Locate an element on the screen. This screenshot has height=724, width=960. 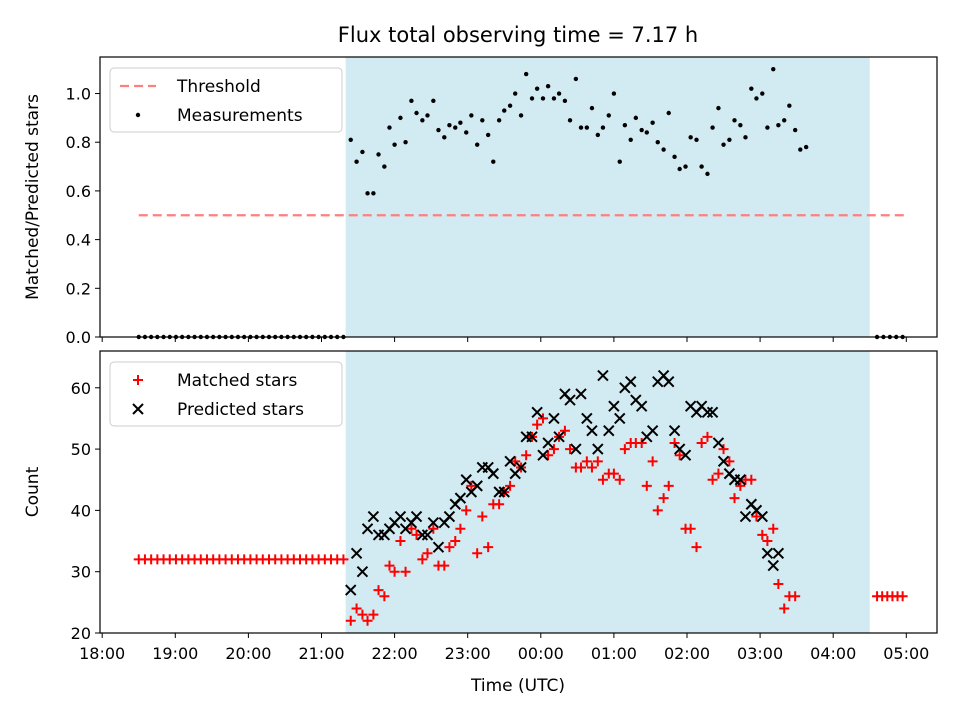
y-tick-label: 30 is located at coordinates (81, 572).